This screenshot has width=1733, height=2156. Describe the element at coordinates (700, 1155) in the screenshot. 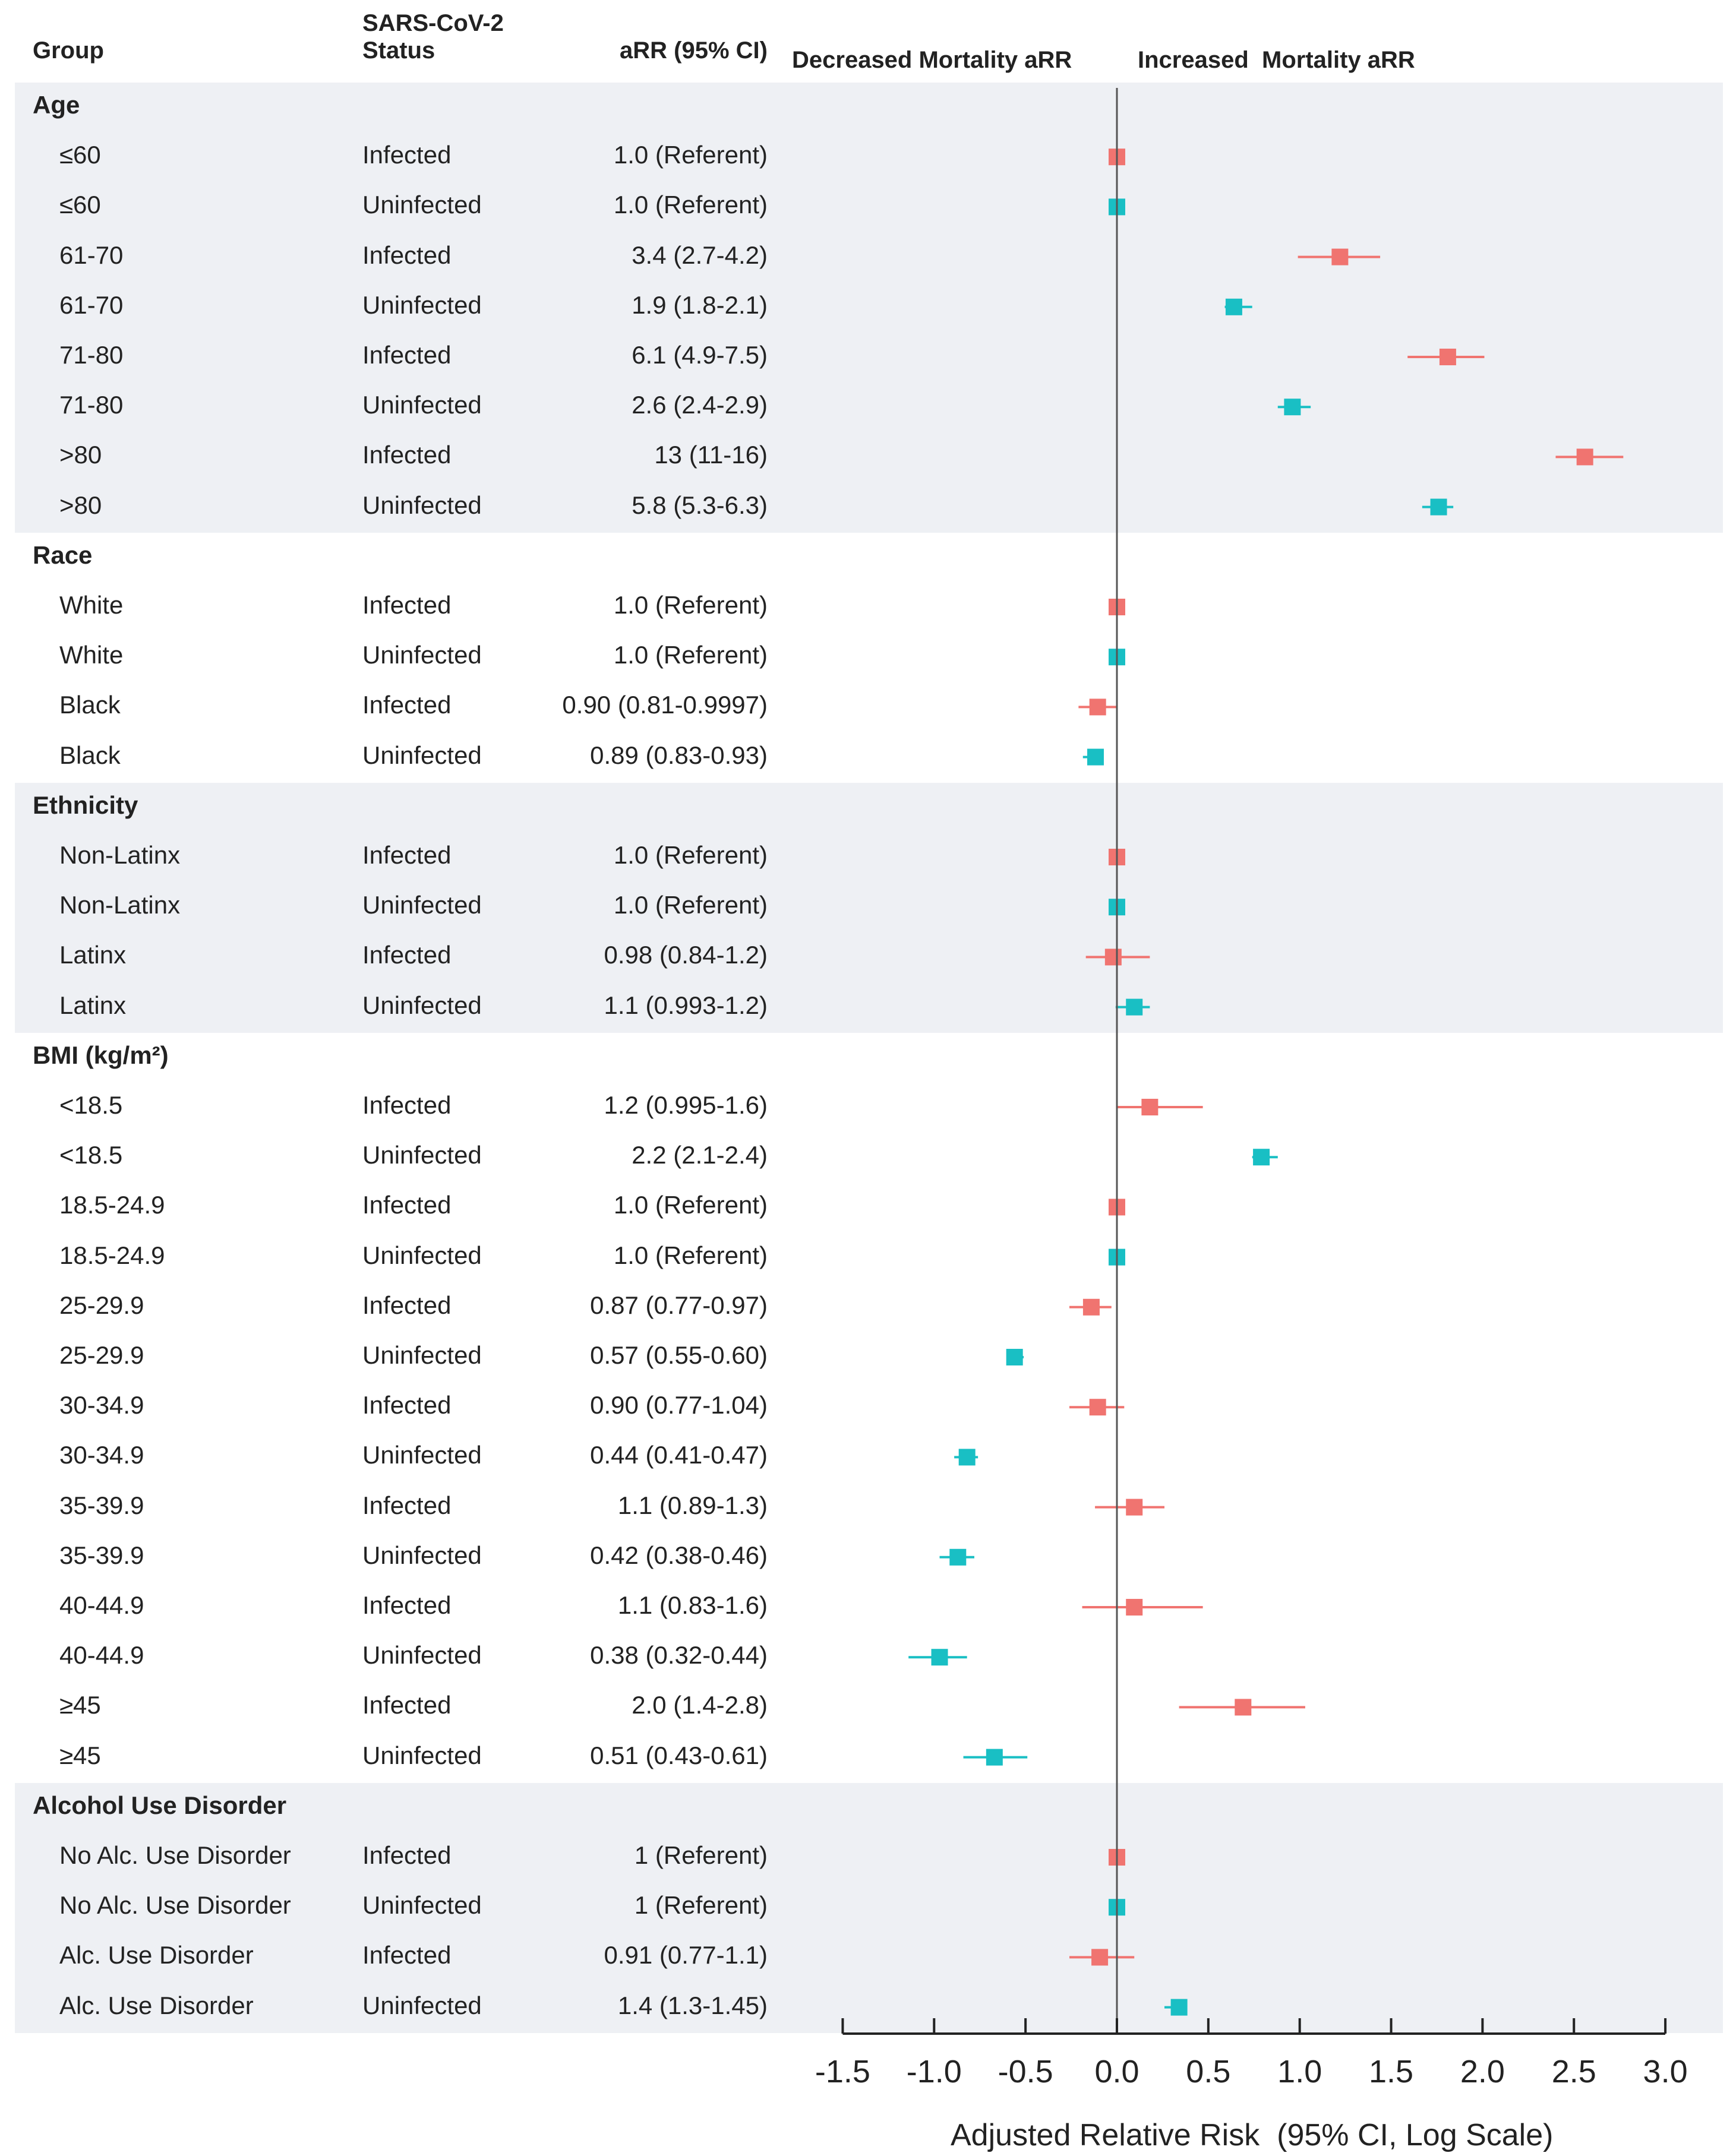

I see `row-arr-value: 2.2 (2.1-2.4)` at that location.